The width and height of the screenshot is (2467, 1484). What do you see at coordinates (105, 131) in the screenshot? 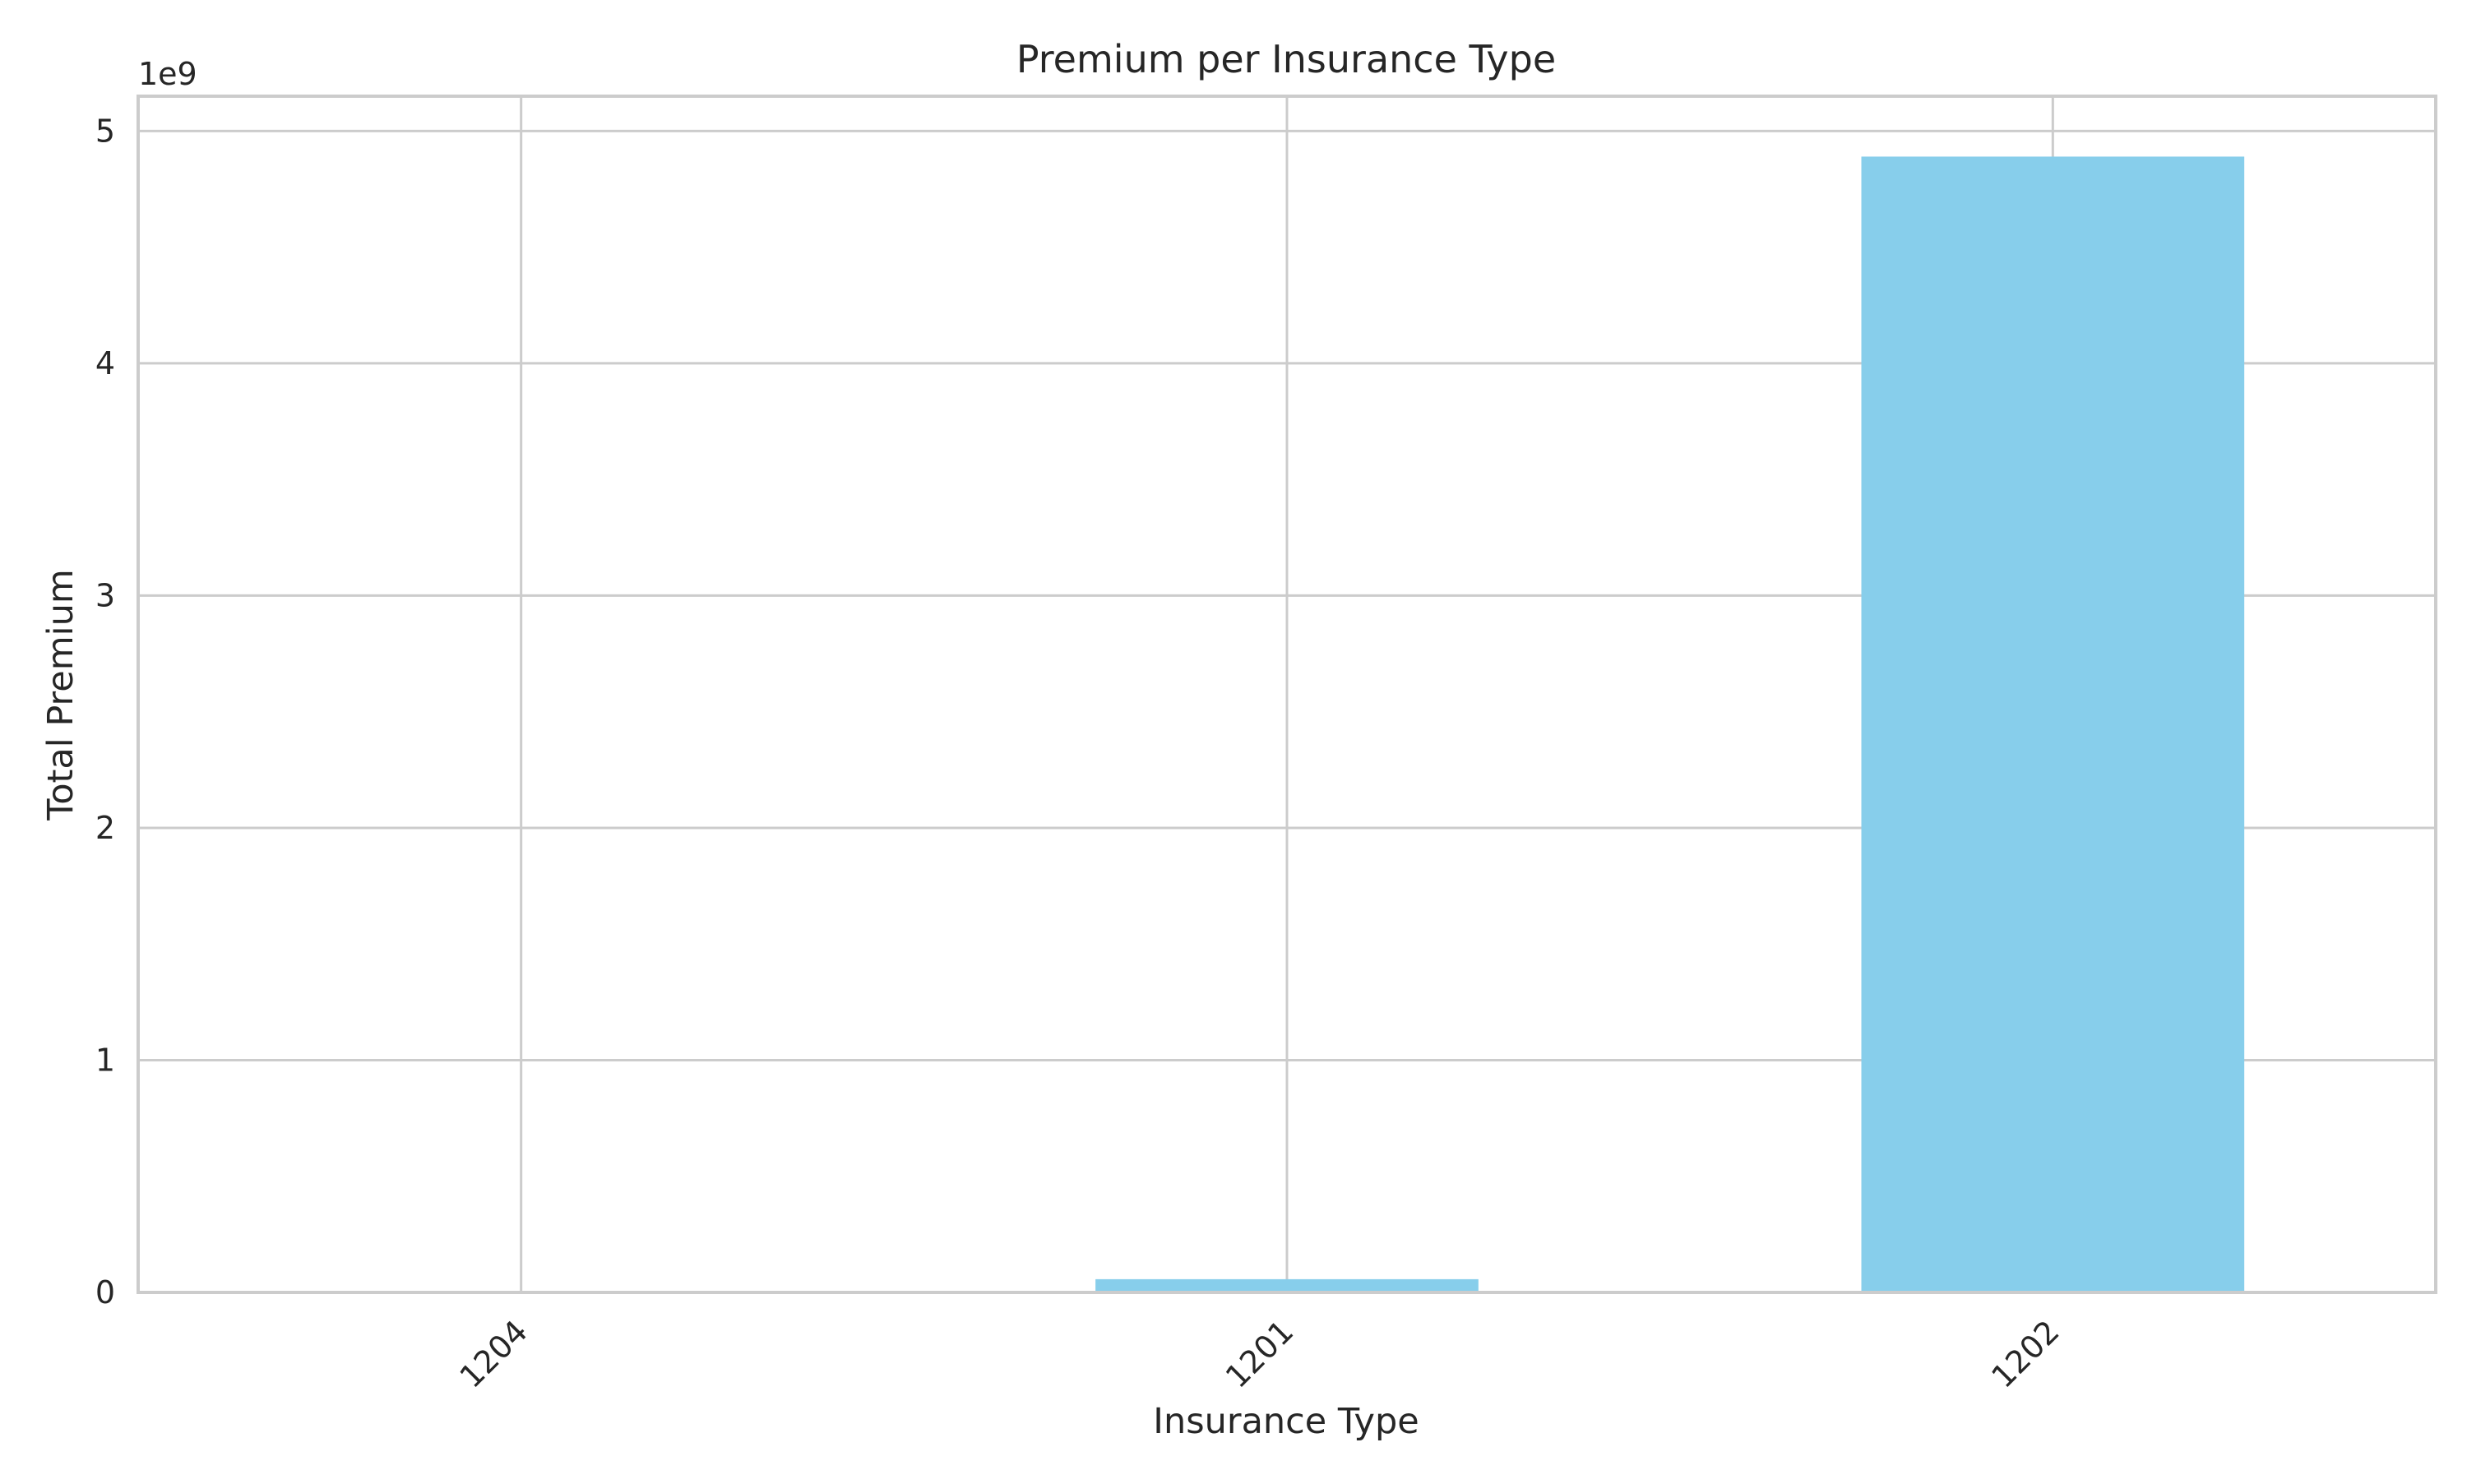
I see `y-tick-label: 5` at bounding box center [105, 131].